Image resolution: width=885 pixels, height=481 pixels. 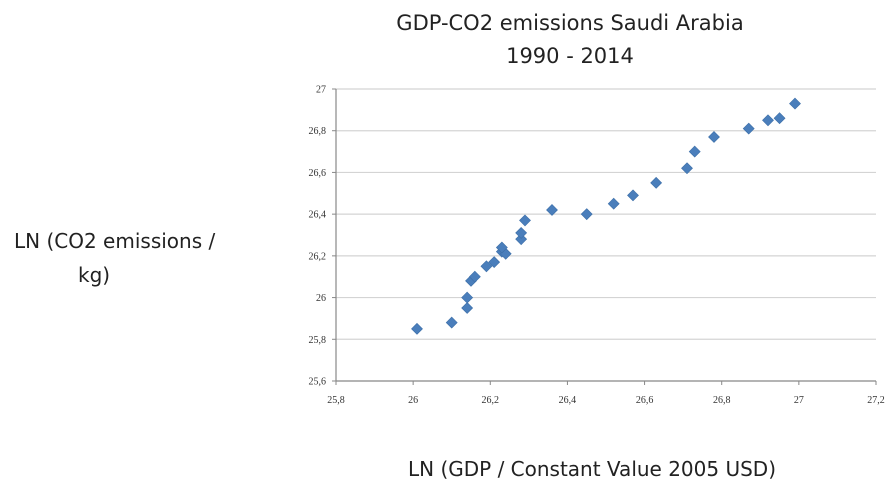 I want to click on x-tick-label: 25,8, so click(x=336, y=400).